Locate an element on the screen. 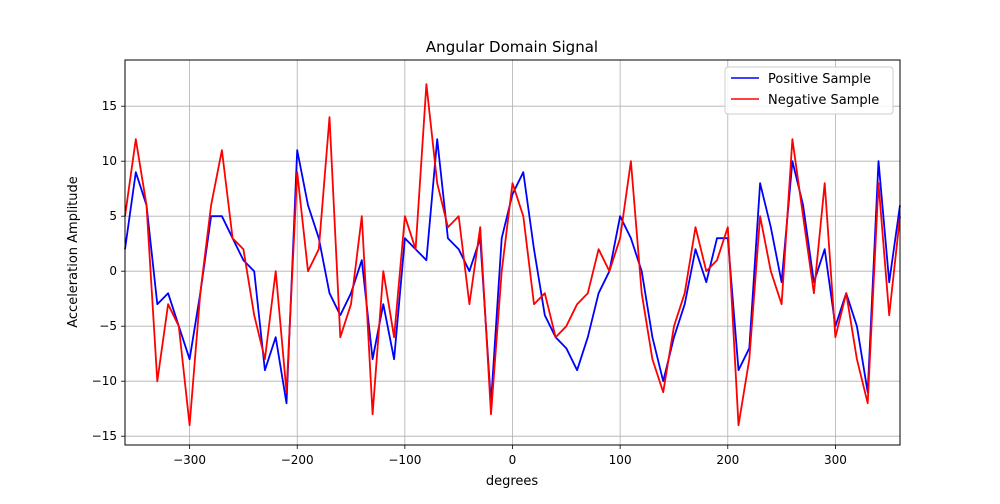  y-tick-label: 10 is located at coordinates (109, 161).